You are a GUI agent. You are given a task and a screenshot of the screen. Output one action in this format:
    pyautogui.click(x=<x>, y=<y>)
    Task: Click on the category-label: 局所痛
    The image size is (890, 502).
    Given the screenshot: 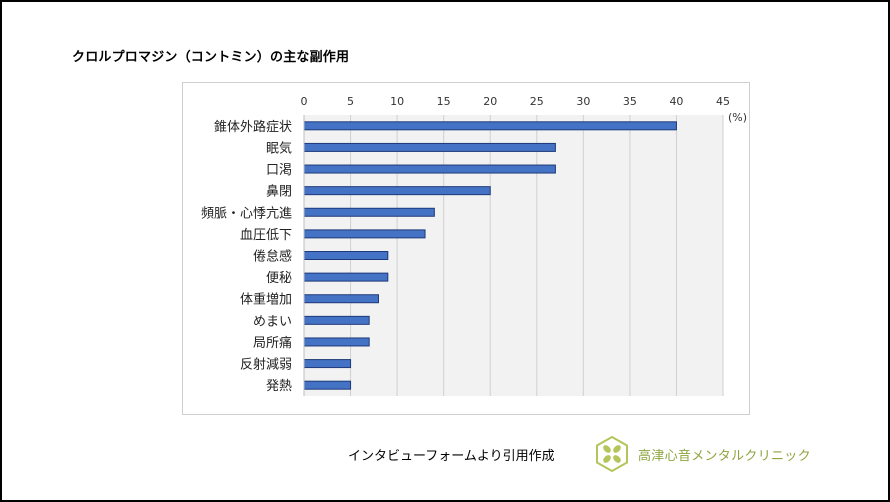 What is the action you would take?
    pyautogui.click(x=272, y=343)
    